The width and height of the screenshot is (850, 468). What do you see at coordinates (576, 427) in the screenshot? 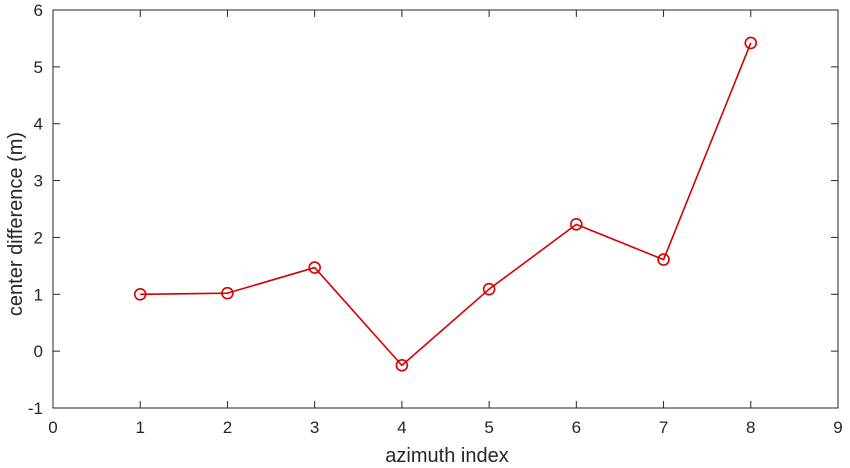
I see `x-tick-label: 6` at bounding box center [576, 427].